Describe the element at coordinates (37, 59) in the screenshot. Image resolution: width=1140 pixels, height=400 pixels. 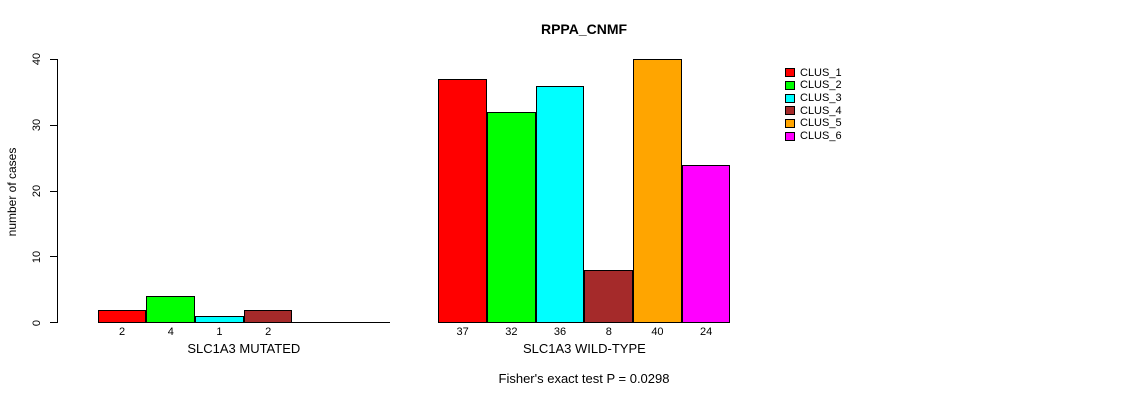
I see `y-tick-label: 40` at that location.